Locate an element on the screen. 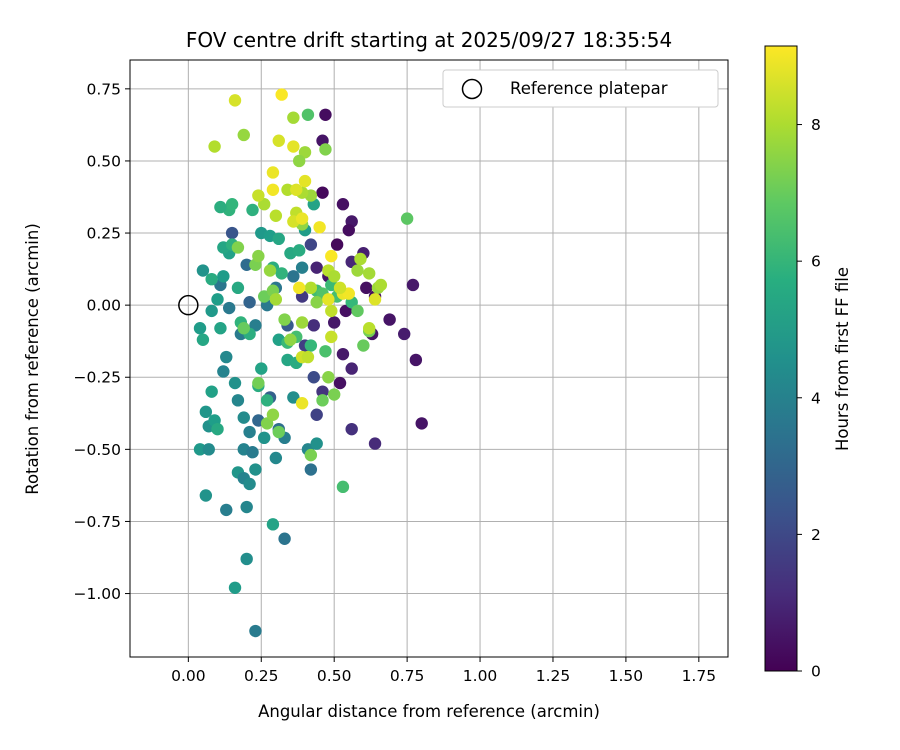  legend-marker is located at coordinates (472, 89).